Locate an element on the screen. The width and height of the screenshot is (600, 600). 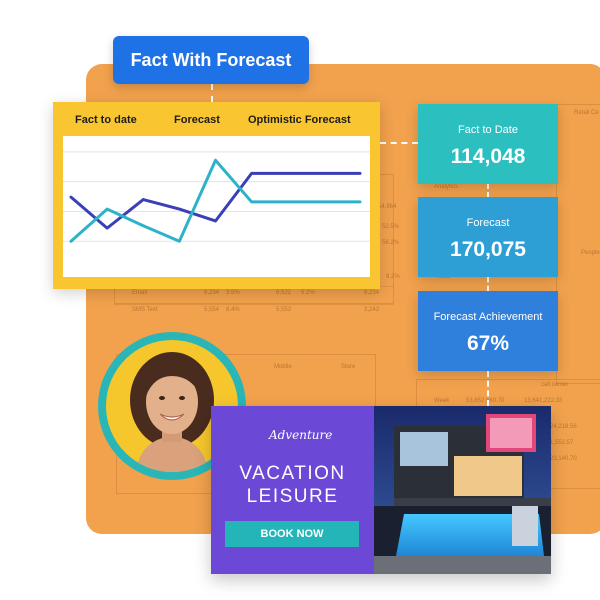
ad-villa-photo is located at coordinates (462, 490).